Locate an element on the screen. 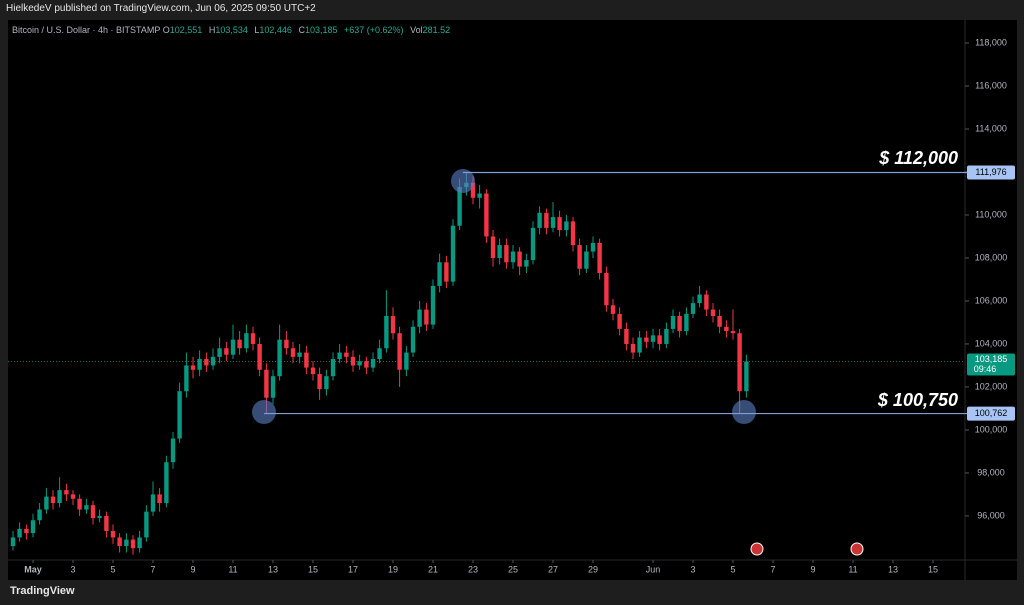  highlight-circle is located at coordinates (264, 412).